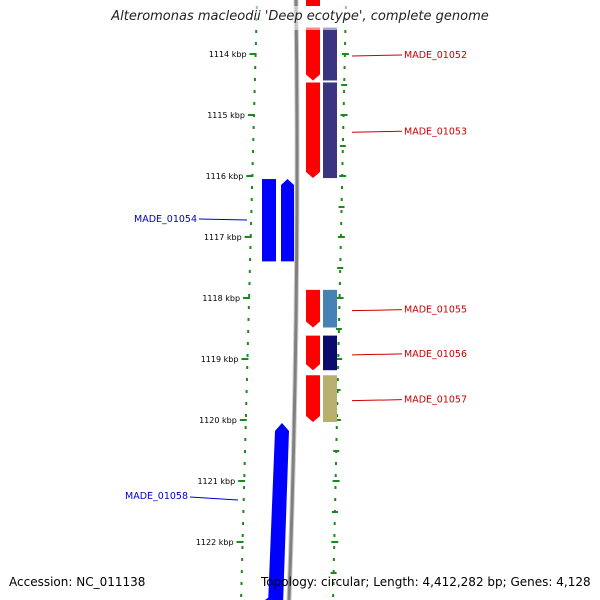 The image size is (600, 600). I want to click on kbp-tick-label: 1117 kbp, so click(223, 237).